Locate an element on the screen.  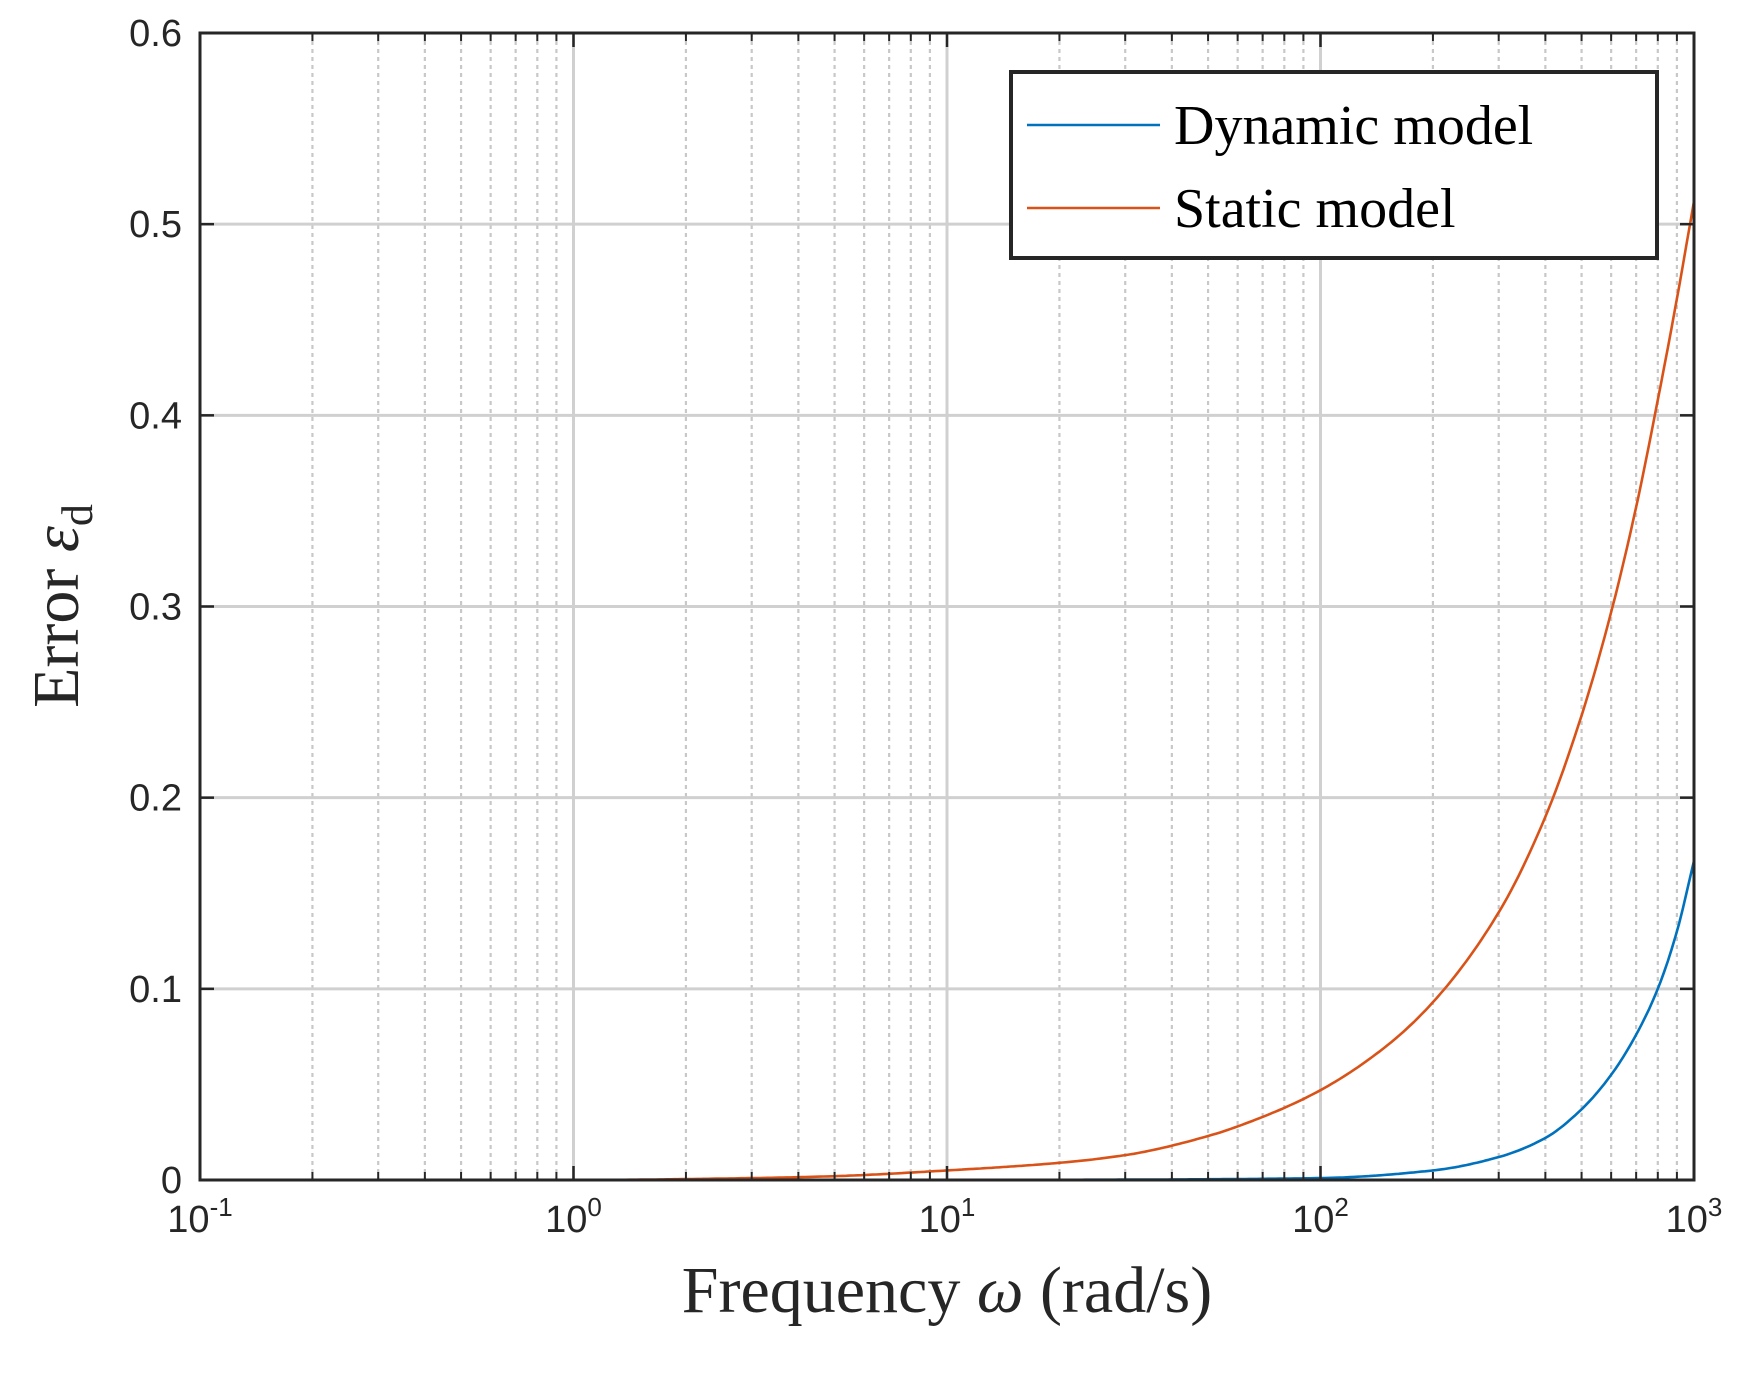
legend-box is located at coordinates (1334, 165).